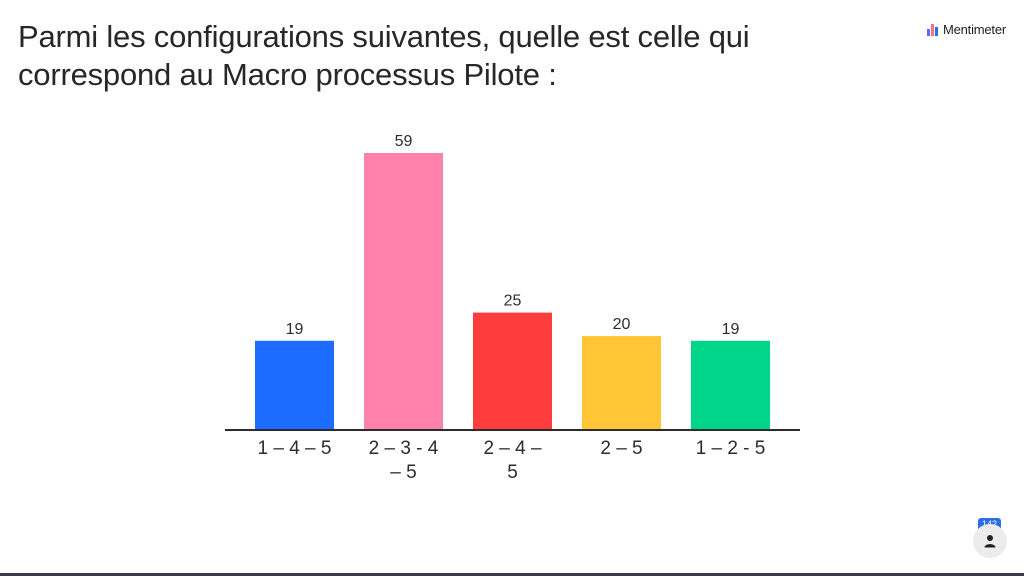 The height and width of the screenshot is (576, 1024). Describe the element at coordinates (932, 29) in the screenshot. I see `mentimeter-mark-icon` at that location.